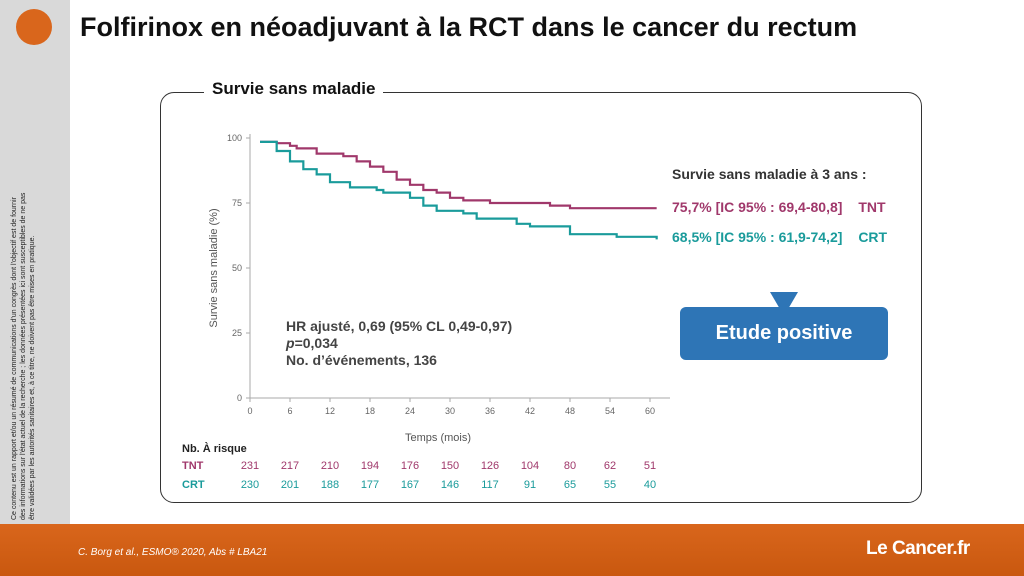  I want to click on risk-cell: 117, so click(490, 485).